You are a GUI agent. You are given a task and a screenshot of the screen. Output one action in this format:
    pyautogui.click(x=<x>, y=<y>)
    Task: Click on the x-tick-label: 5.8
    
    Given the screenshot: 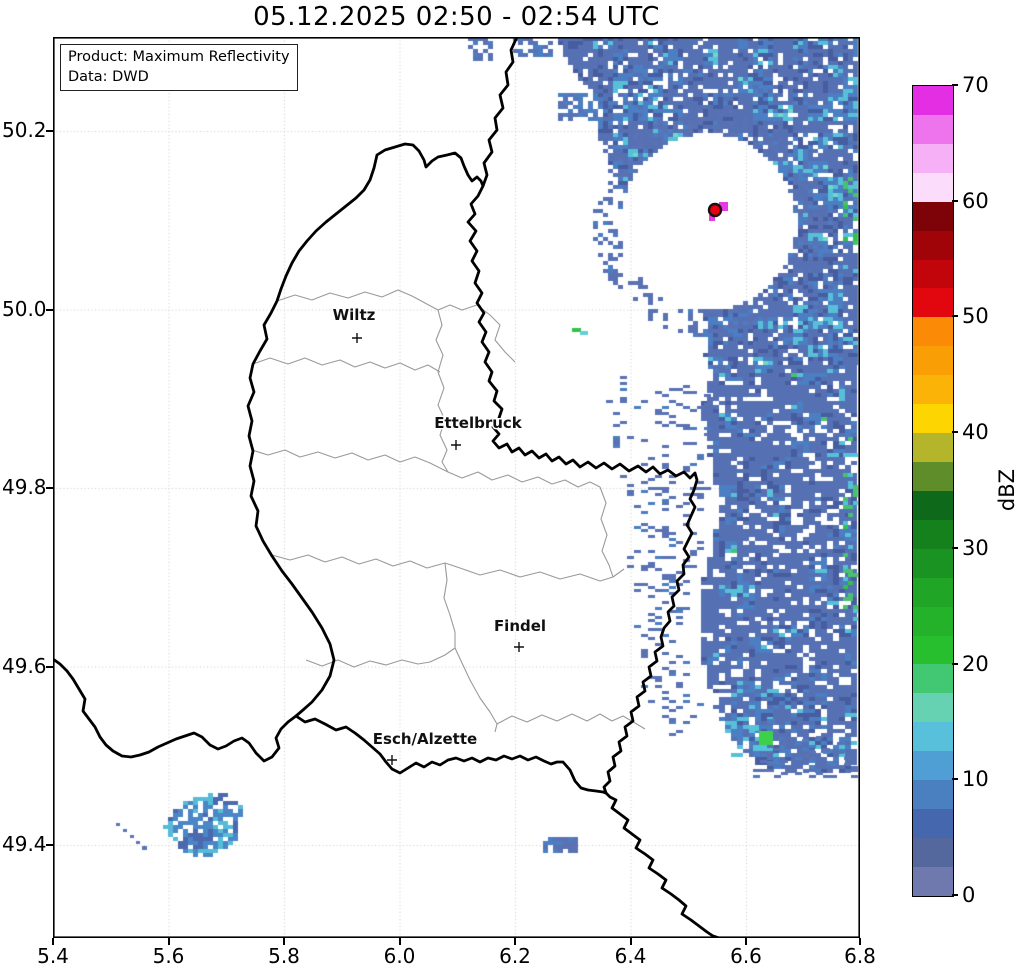 What is the action you would take?
    pyautogui.click(x=284, y=956)
    